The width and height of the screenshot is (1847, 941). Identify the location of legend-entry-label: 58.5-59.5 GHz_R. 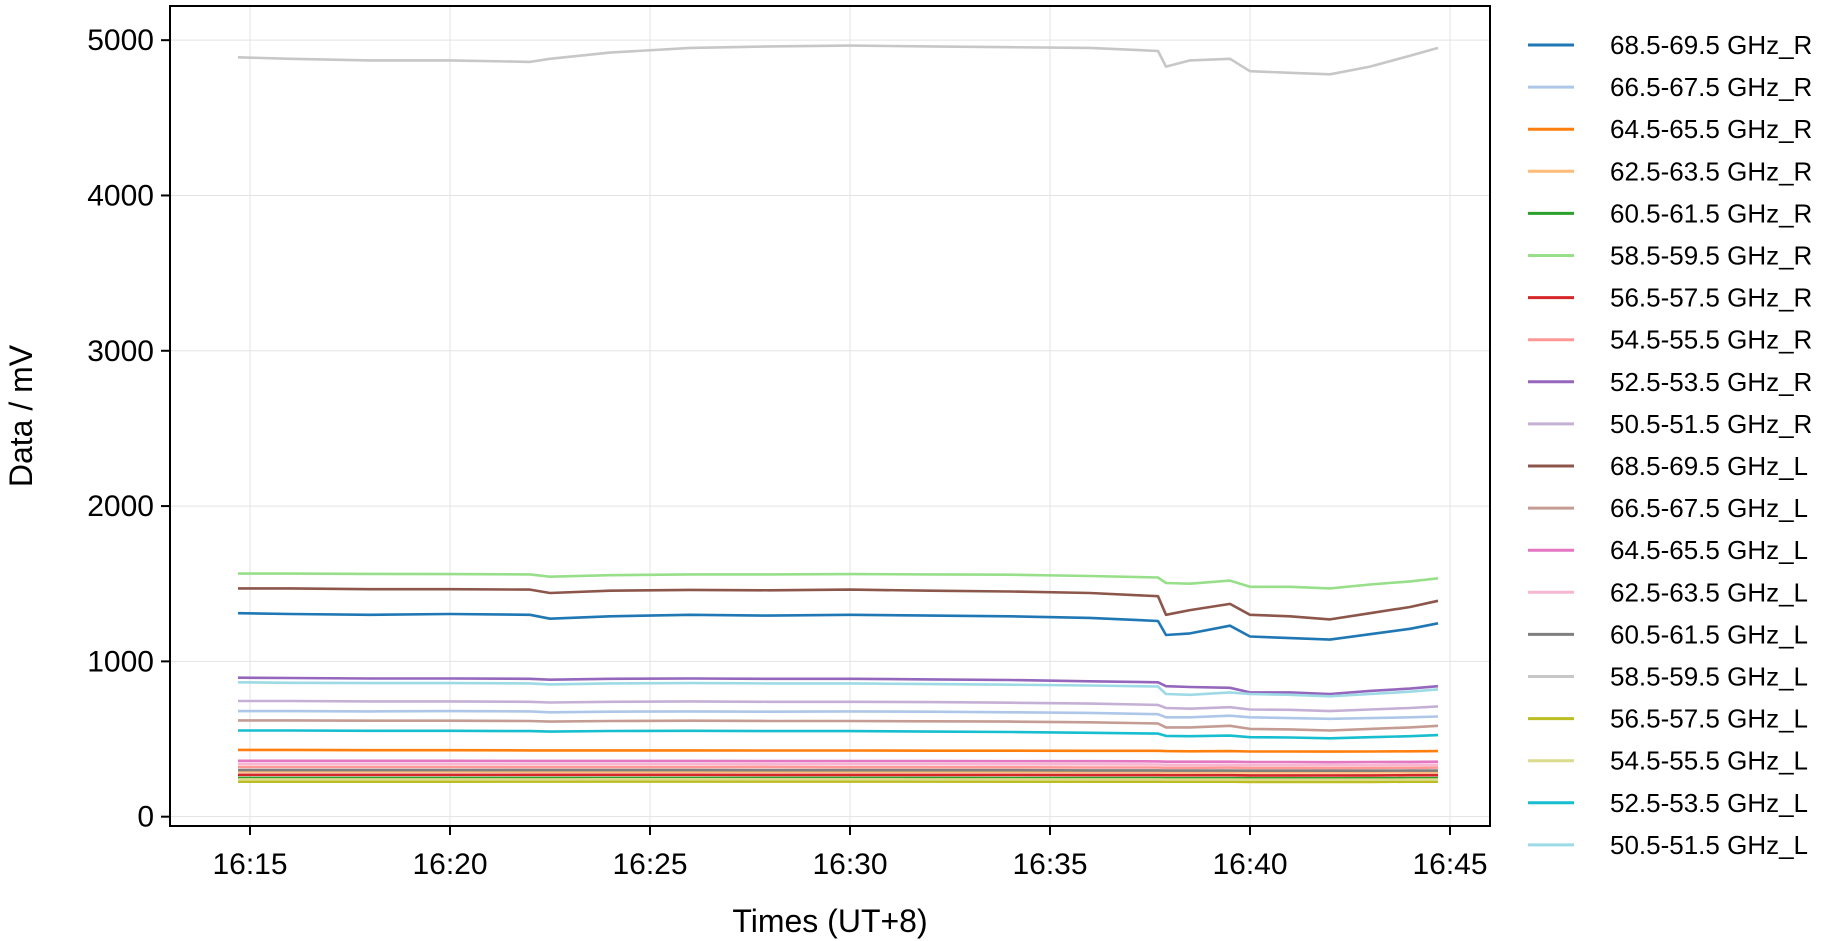
(1711, 256).